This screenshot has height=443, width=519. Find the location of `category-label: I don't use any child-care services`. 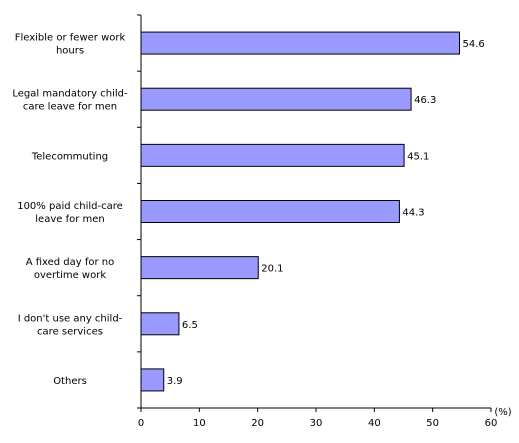

category-label: I don't use any child-care services is located at coordinates (70, 325).